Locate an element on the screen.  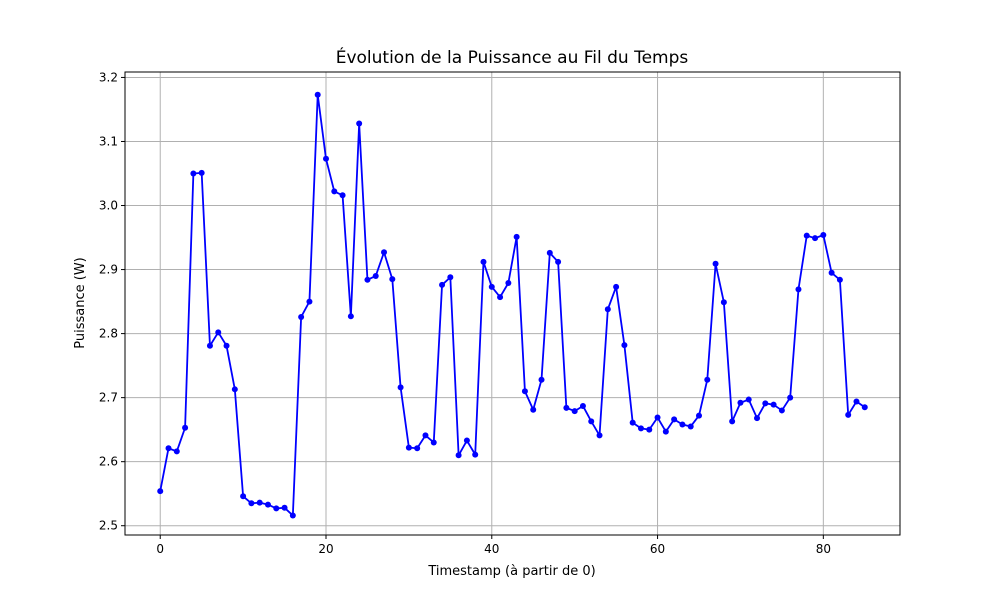
y-tick-label: 2.8 is located at coordinates (108, 334).